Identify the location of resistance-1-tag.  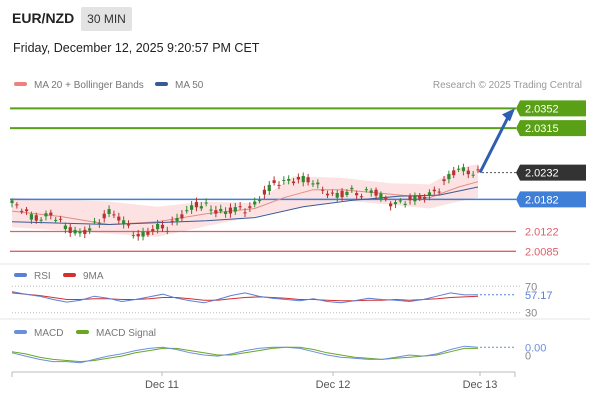
(551, 128).